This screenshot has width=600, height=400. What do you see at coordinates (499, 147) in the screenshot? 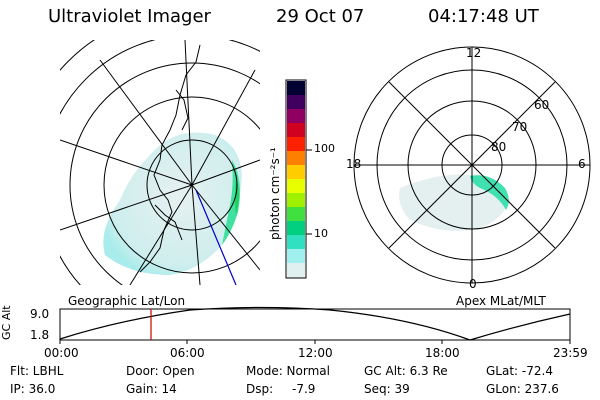
I see `mlat-label-80: 80` at bounding box center [499, 147].